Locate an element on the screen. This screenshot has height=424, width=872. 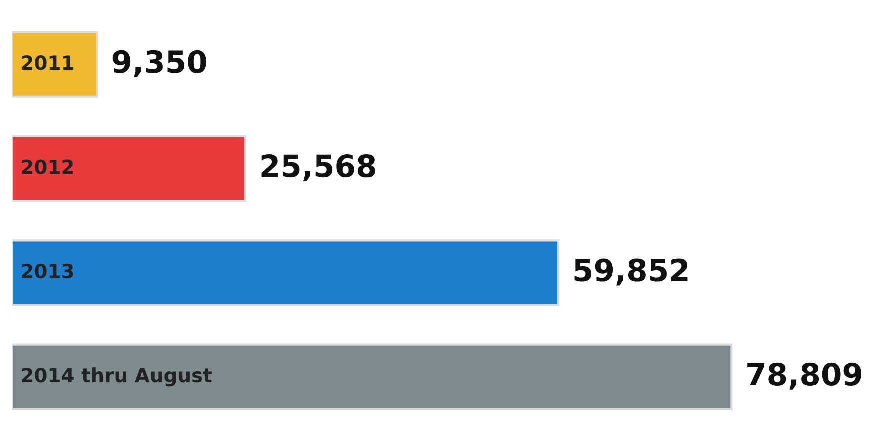
data-label: 25,568 is located at coordinates (319, 168).